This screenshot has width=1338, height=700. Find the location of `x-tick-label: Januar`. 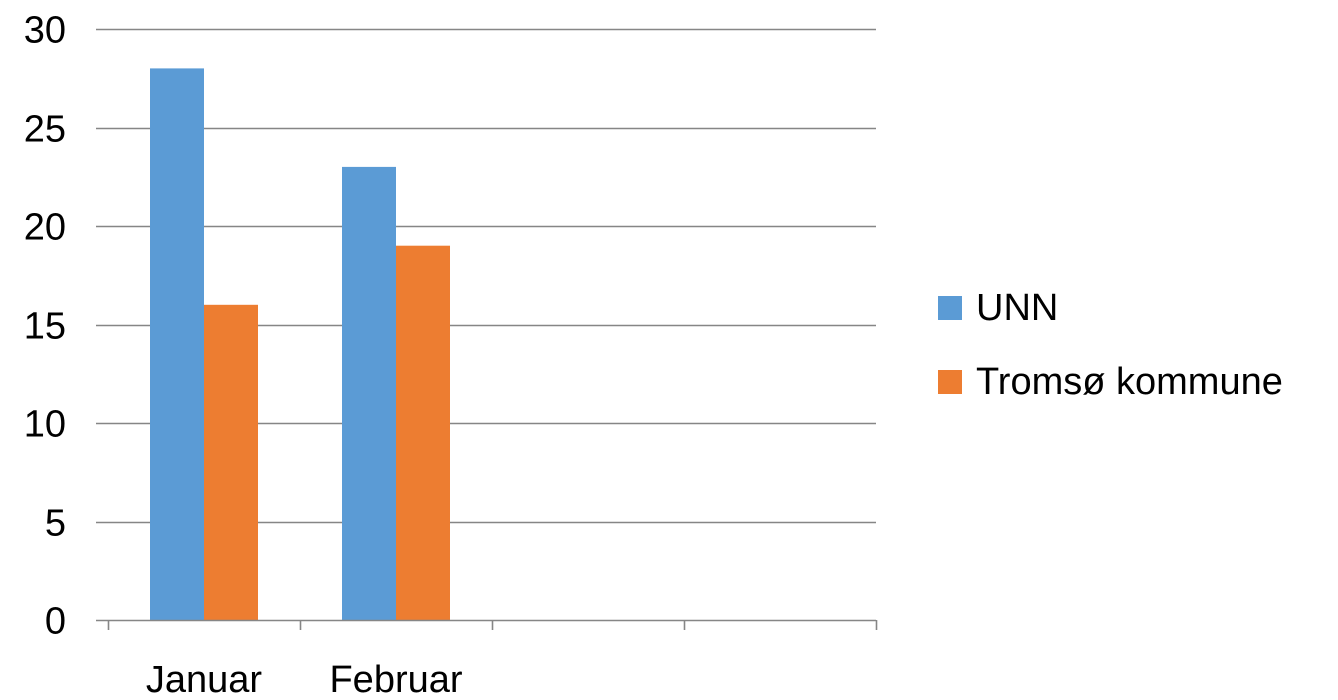

x-tick-label: Januar is located at coordinates (204, 679).